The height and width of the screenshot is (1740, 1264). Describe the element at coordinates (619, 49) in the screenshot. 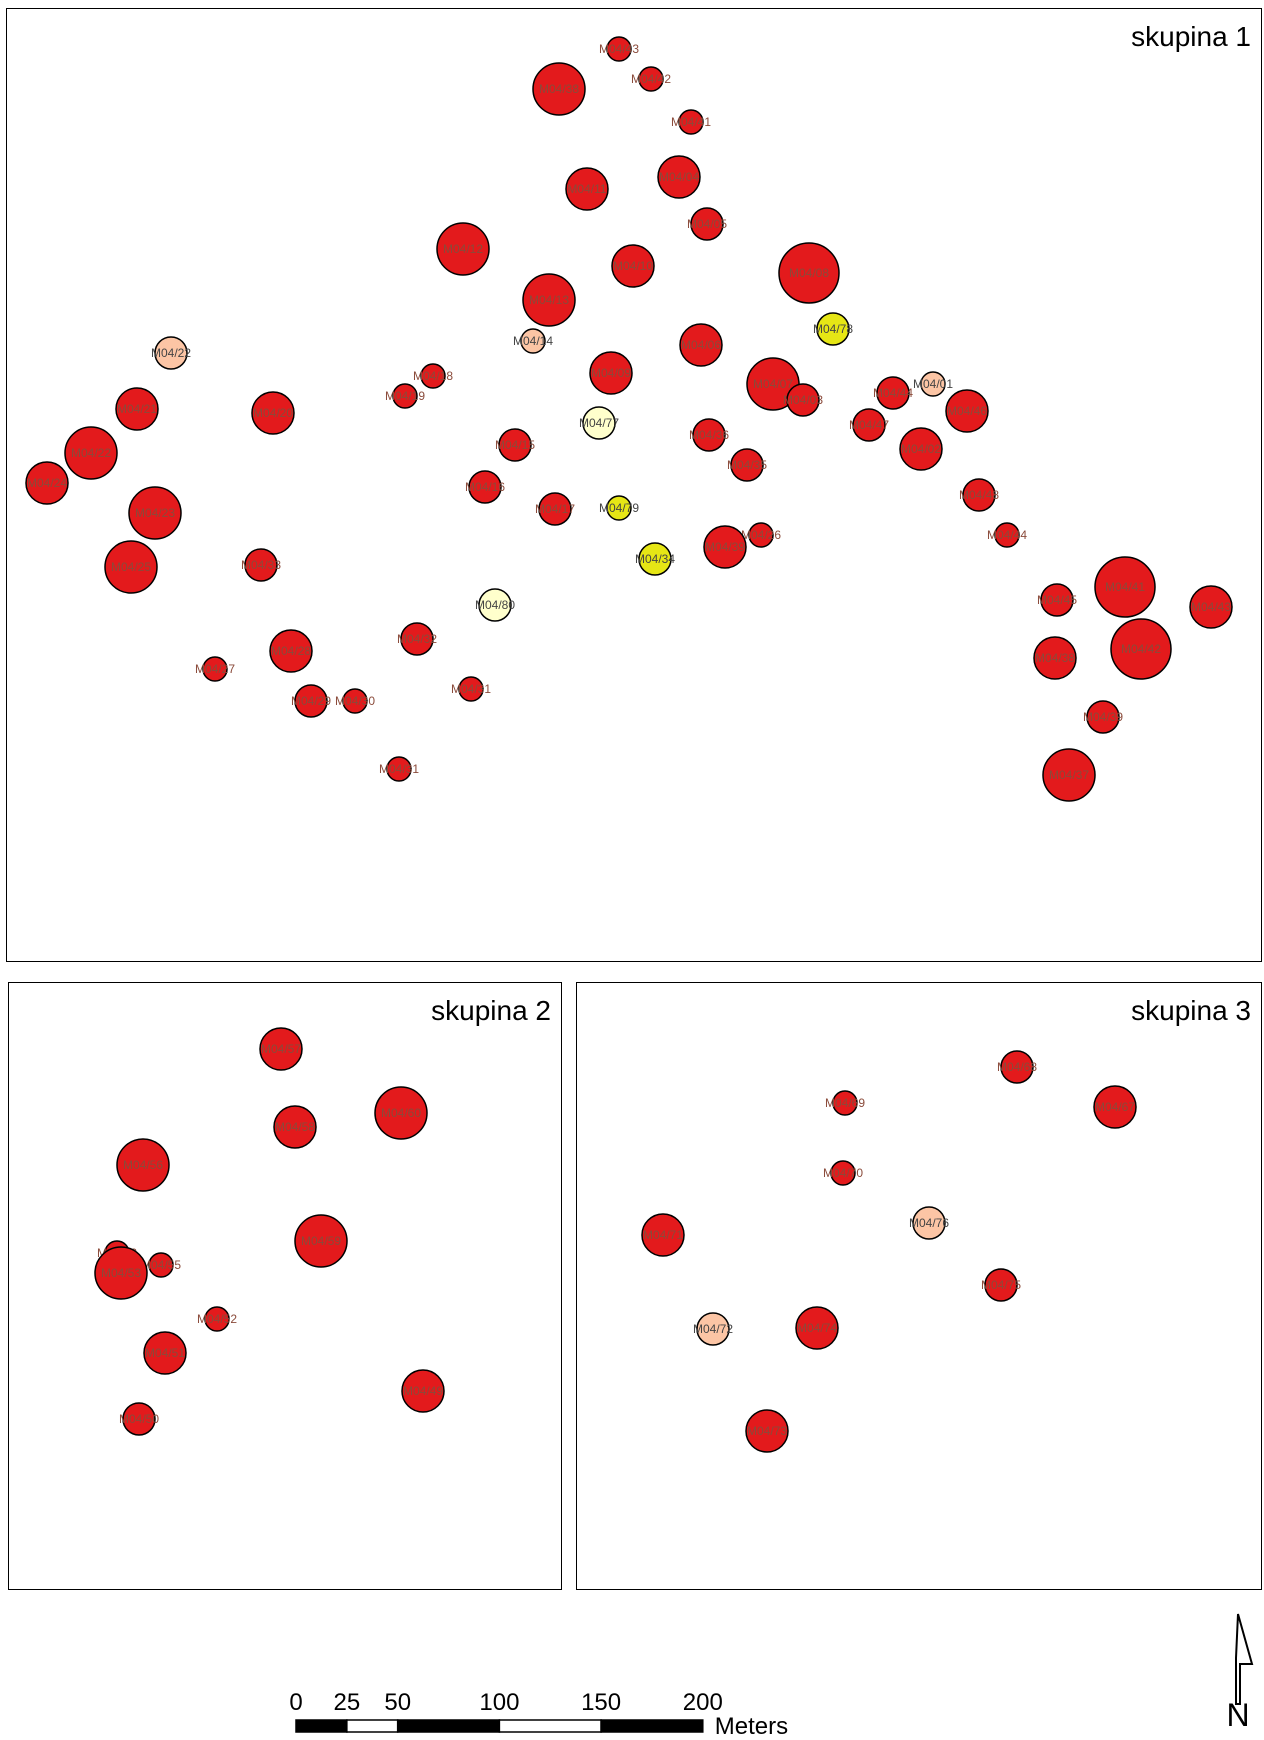

I see `point-label: M04/43` at that location.